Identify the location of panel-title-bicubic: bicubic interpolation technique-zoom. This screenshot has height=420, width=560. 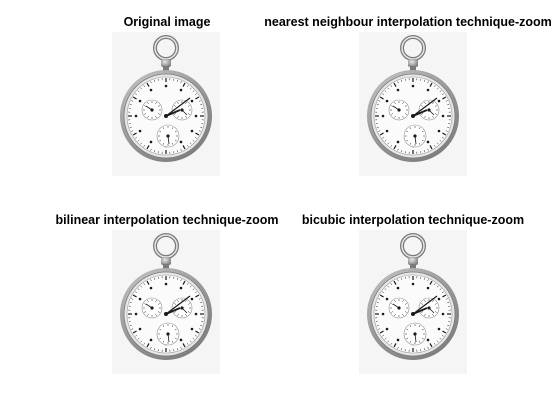
(413, 220).